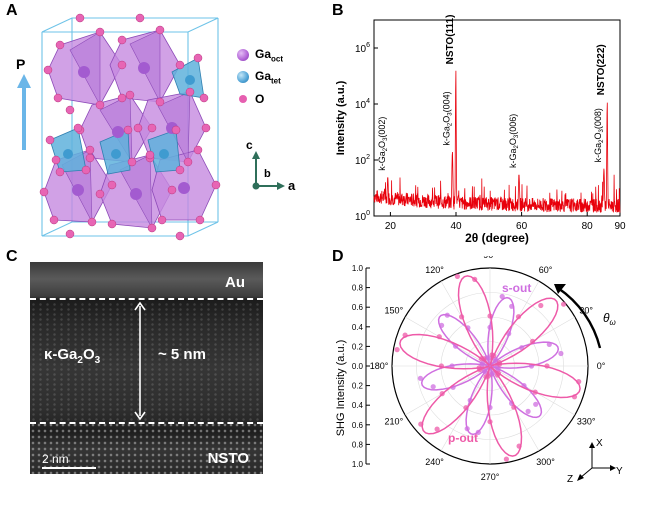 This screenshot has width=648, height=511. What do you see at coordinates (341, 388) in the screenshot?
I see `shg-ylabel: SHG Intensity (a.u.)` at bounding box center [341, 388].